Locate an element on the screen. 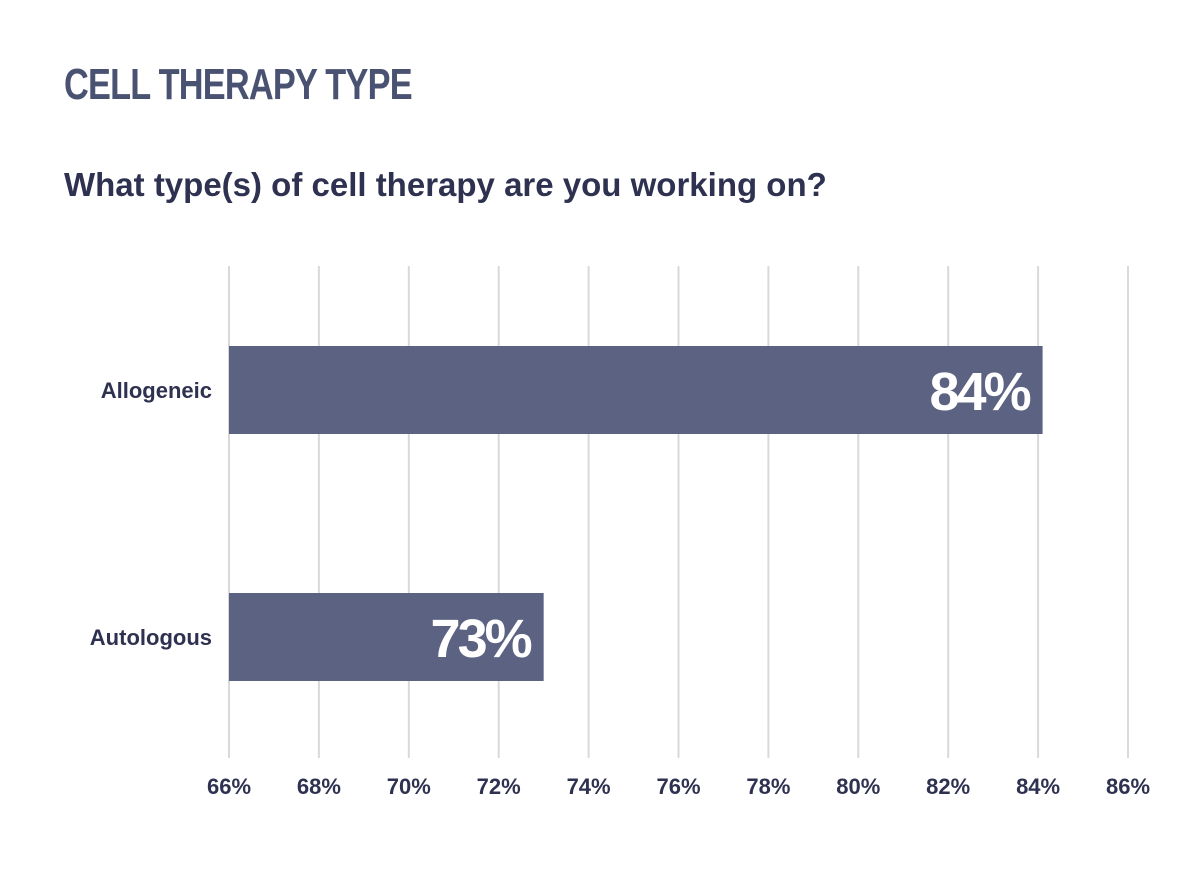 Image resolution: width=1200 pixels, height=869 pixels. bar-value-label: 73% is located at coordinates (481, 639).